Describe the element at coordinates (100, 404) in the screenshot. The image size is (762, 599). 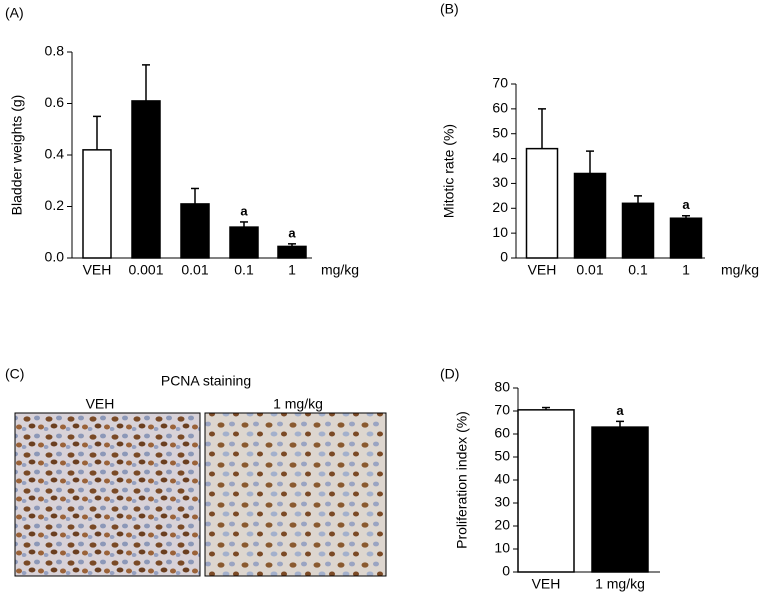
I see `image-label: VEH` at that location.